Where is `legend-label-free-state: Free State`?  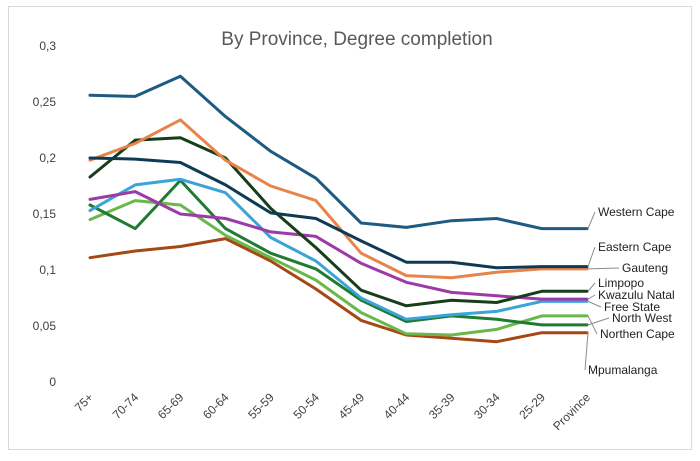 legend-label-free-state: Free State is located at coordinates (632, 307).